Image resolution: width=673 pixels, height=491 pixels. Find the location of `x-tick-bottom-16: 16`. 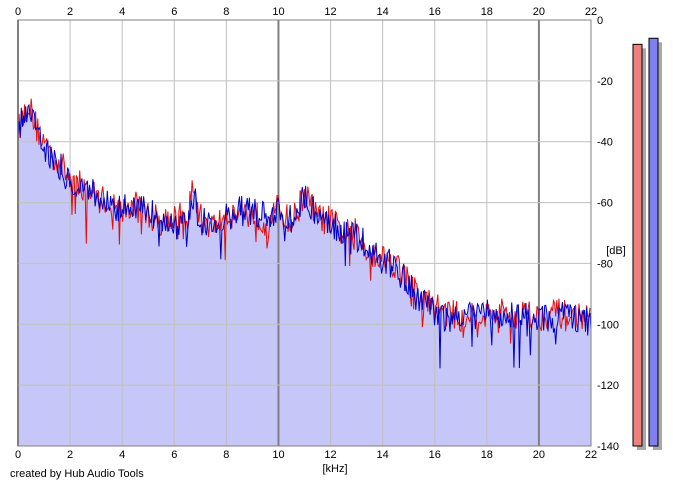

x-tick-bottom-16: 16 is located at coordinates (435, 455).